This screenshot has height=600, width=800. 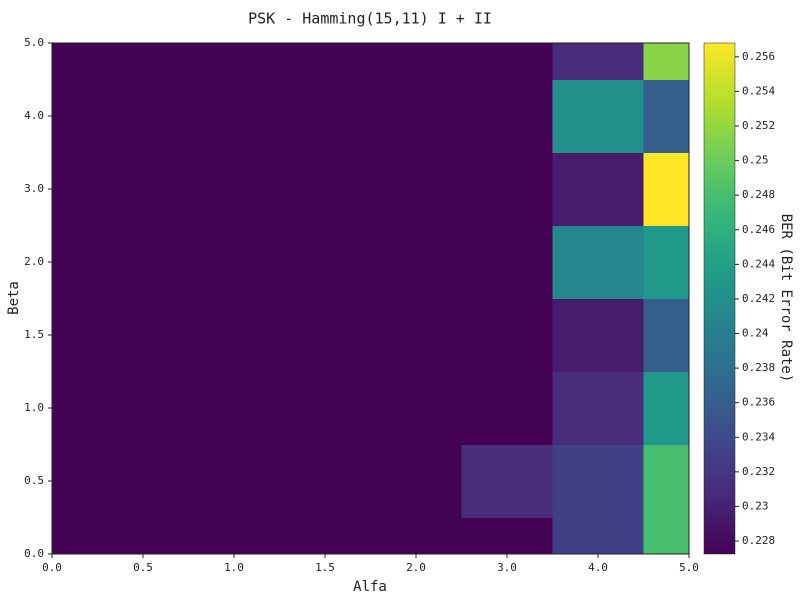 I want to click on colorbar-tick-label: 0.252, so click(x=758, y=125).